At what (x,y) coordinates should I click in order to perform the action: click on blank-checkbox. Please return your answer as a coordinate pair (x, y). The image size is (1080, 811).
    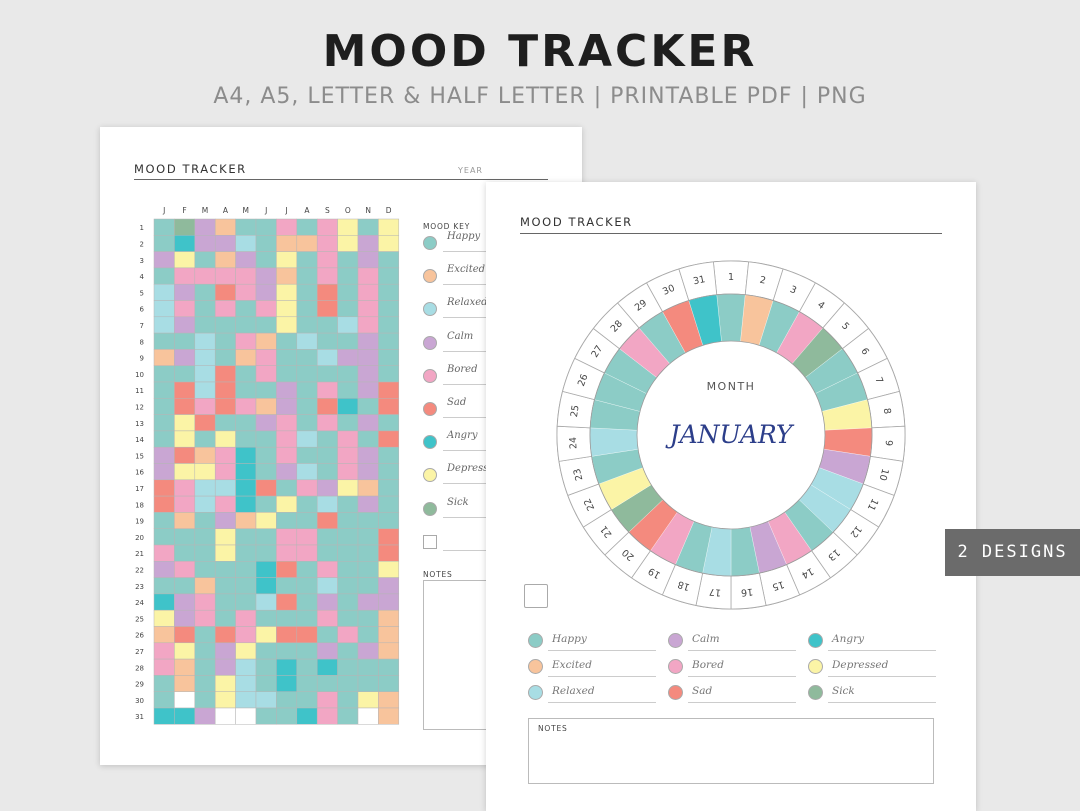
    Looking at the image, I should click on (536, 596).